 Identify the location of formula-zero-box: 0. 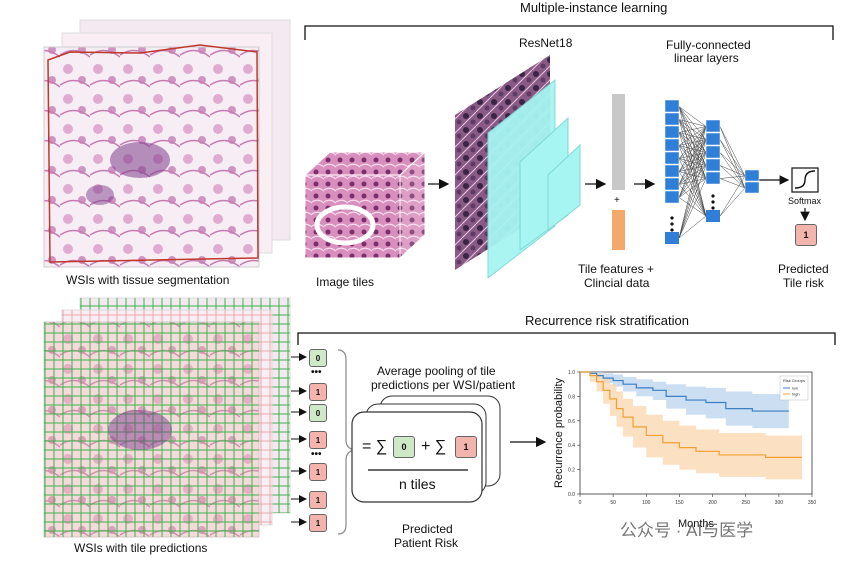
(404, 447).